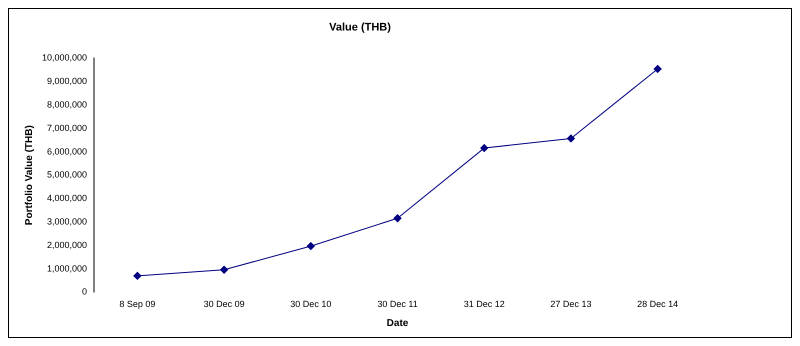 The image size is (800, 346). Describe the element at coordinates (67, 127) in the screenshot. I see `y-tick-label: 7,000,000` at that location.